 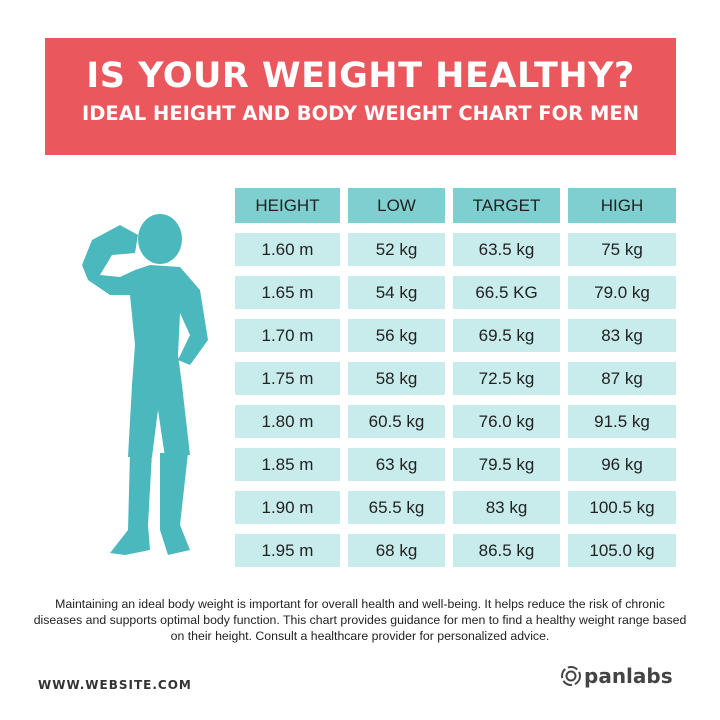 I want to click on cell-target: 79.5 kg, so click(x=506, y=464).